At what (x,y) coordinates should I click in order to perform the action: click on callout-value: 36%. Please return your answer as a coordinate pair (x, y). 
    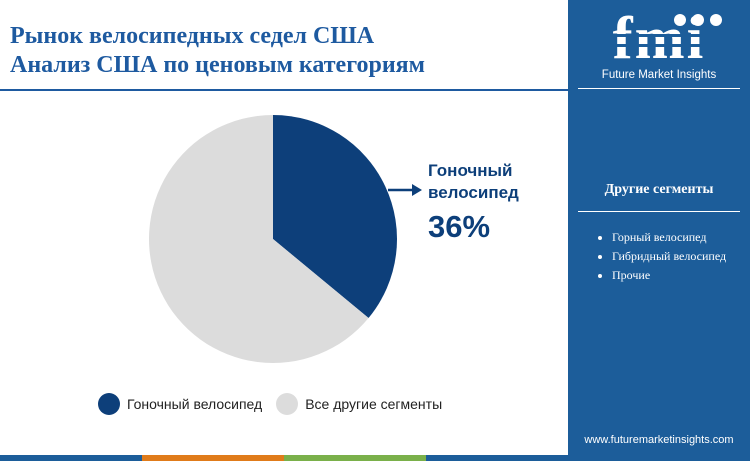
    Looking at the image, I should click on (459, 226).